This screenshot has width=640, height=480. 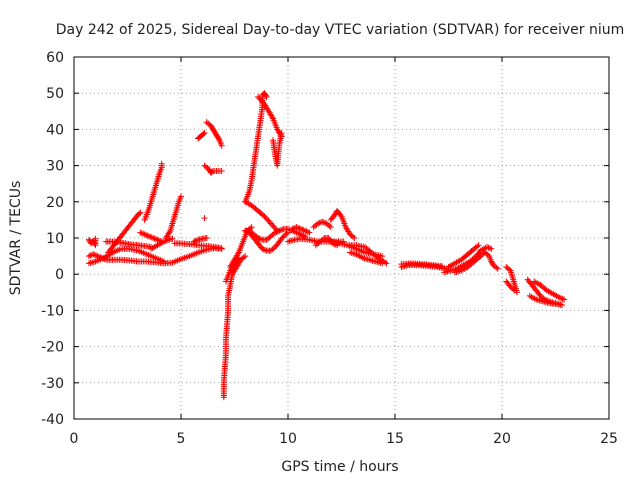 What do you see at coordinates (59, 275) in the screenshot?
I see `y-tick-label: 0` at bounding box center [59, 275].